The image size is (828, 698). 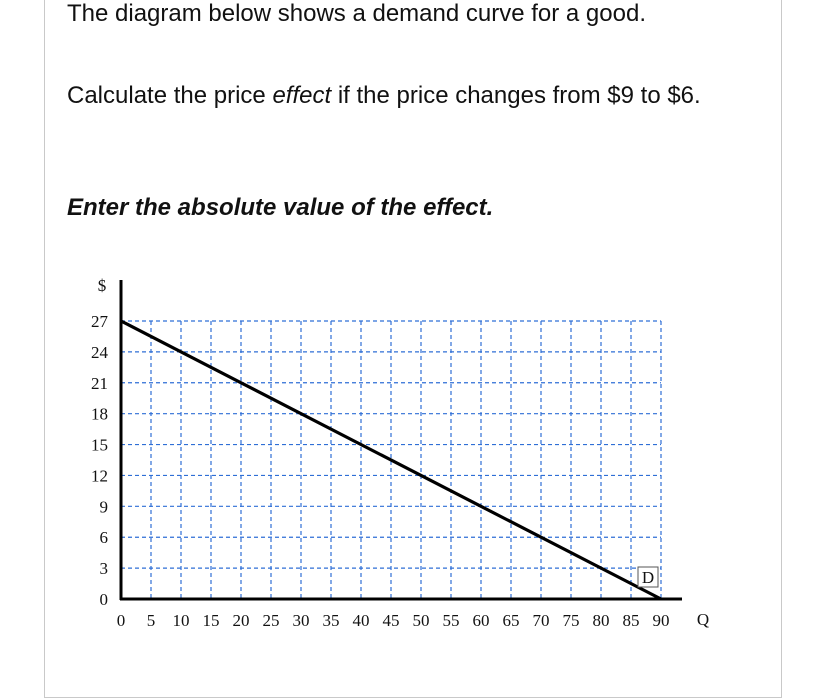 What do you see at coordinates (100, 321) in the screenshot?
I see `y-tick-label: 27` at bounding box center [100, 321].